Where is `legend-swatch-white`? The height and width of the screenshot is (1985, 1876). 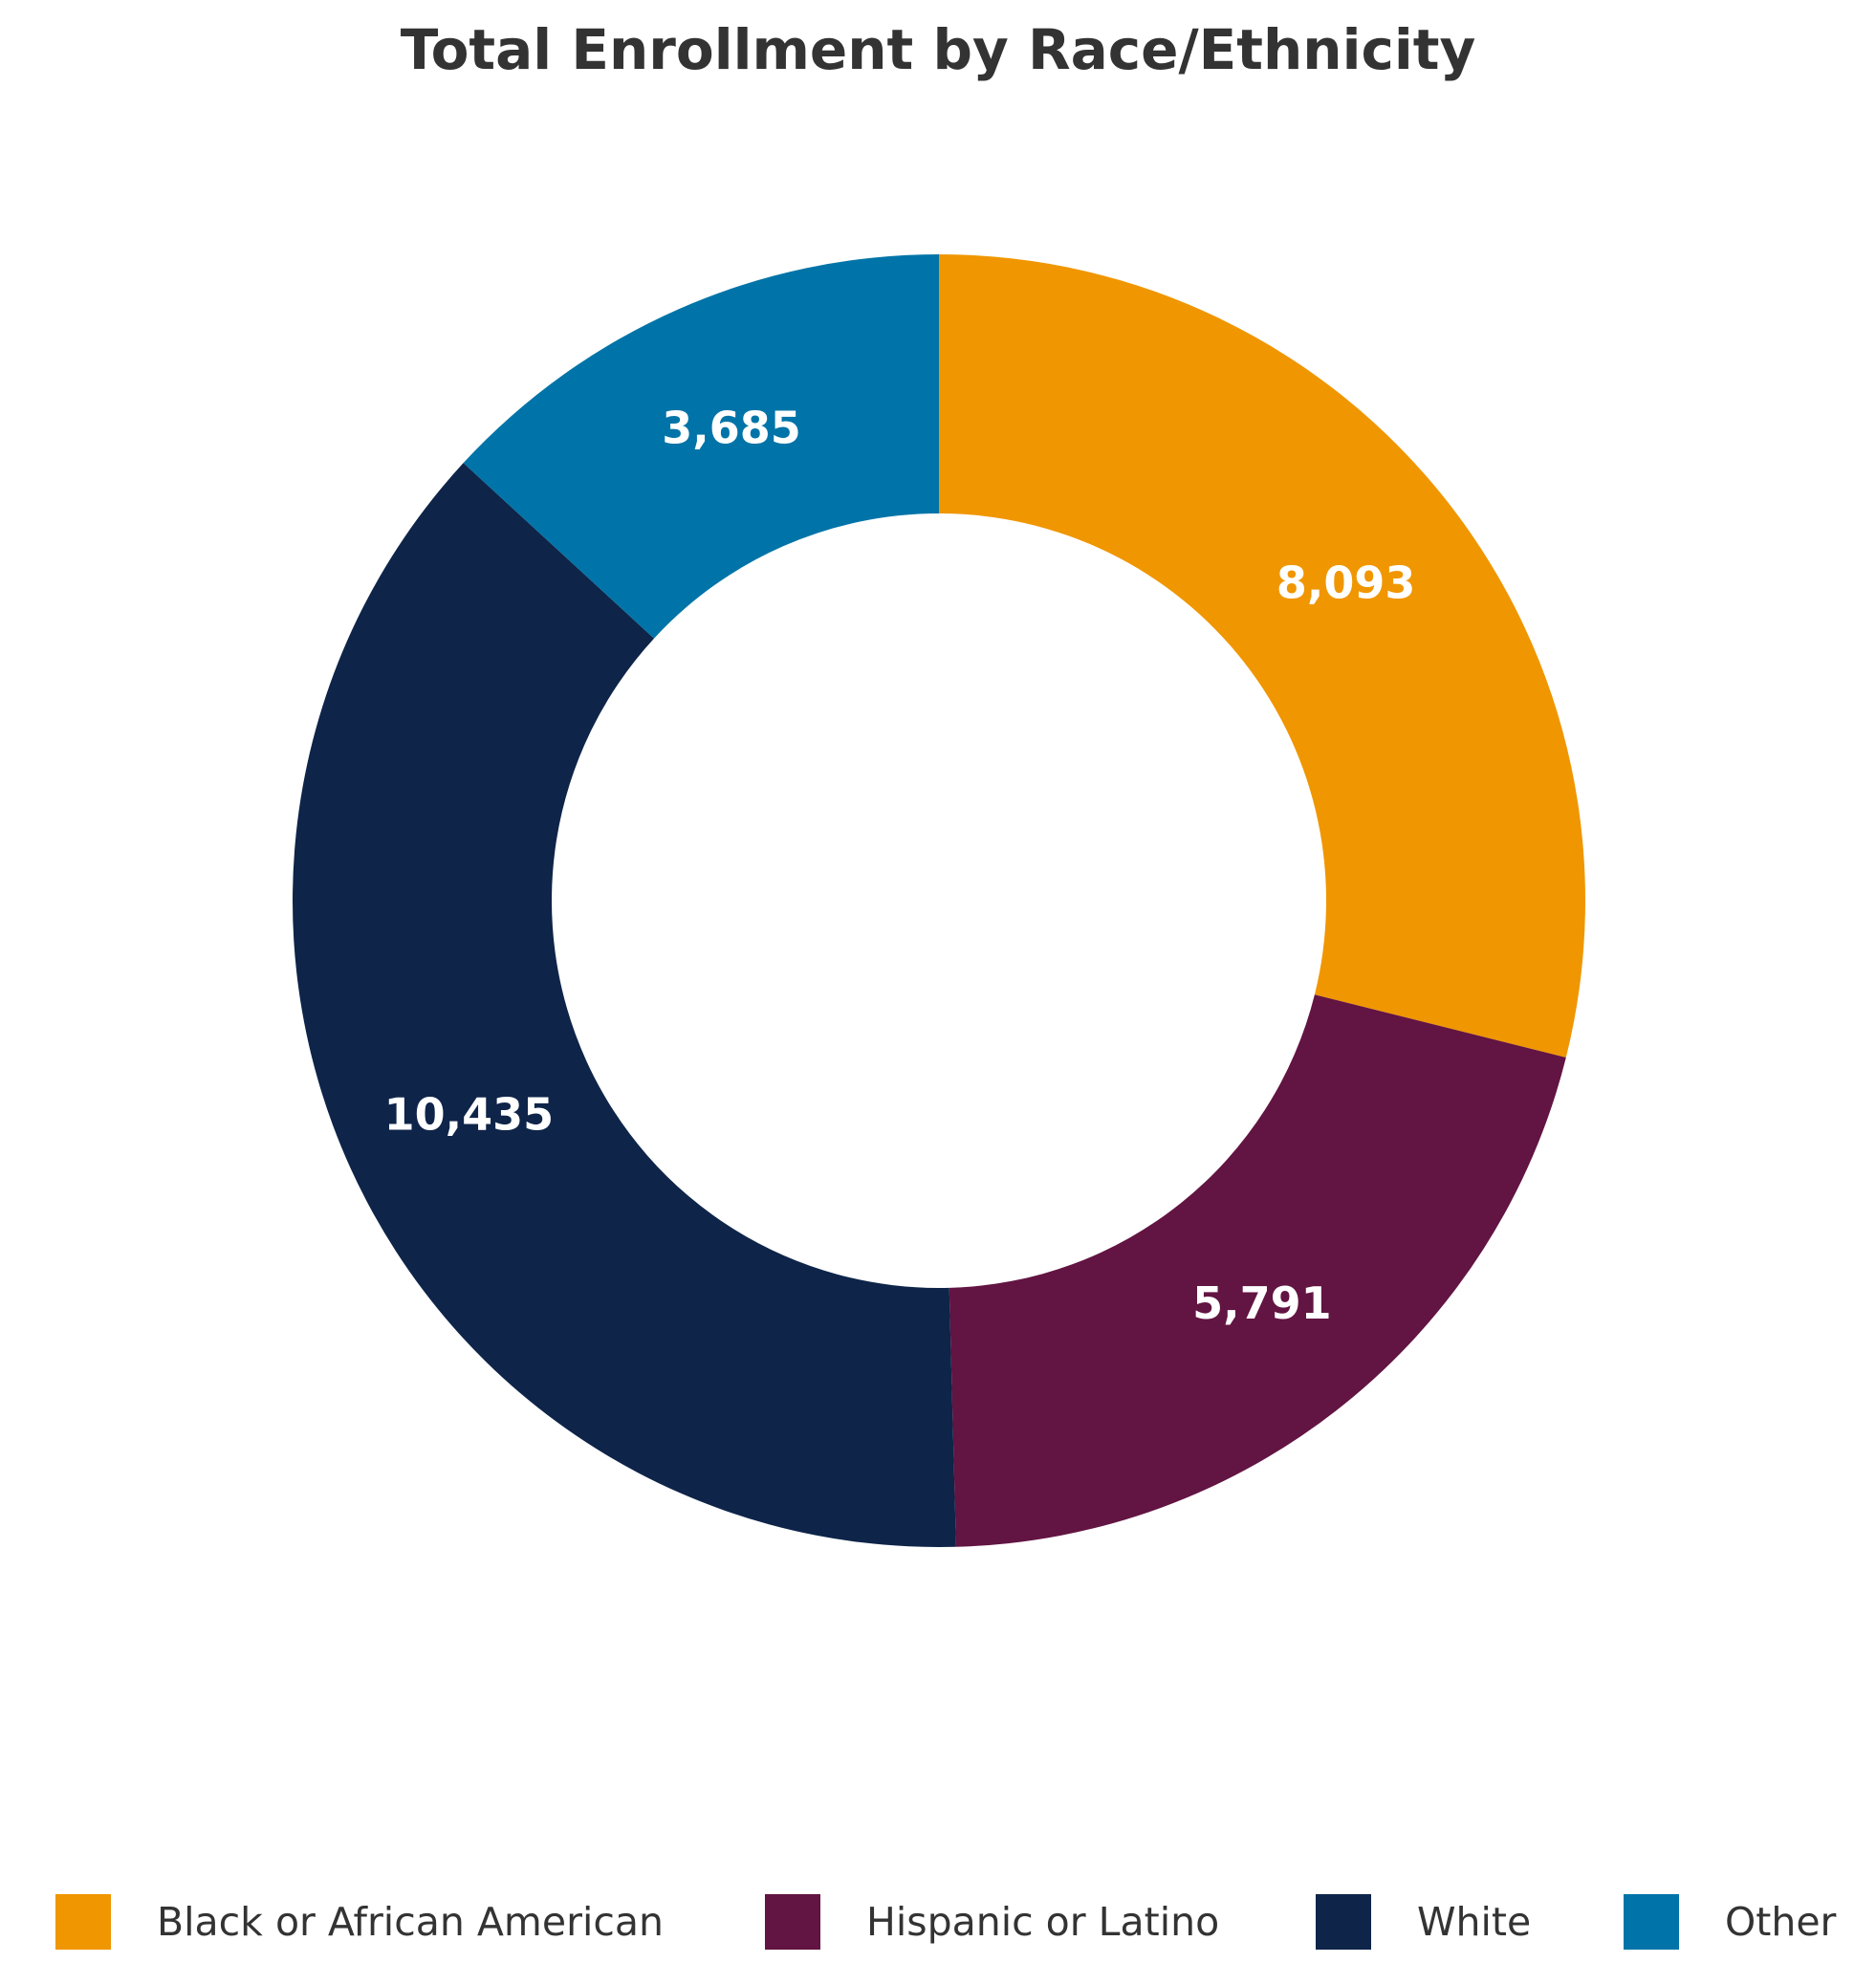
legend-swatch-white is located at coordinates (1343, 1922).